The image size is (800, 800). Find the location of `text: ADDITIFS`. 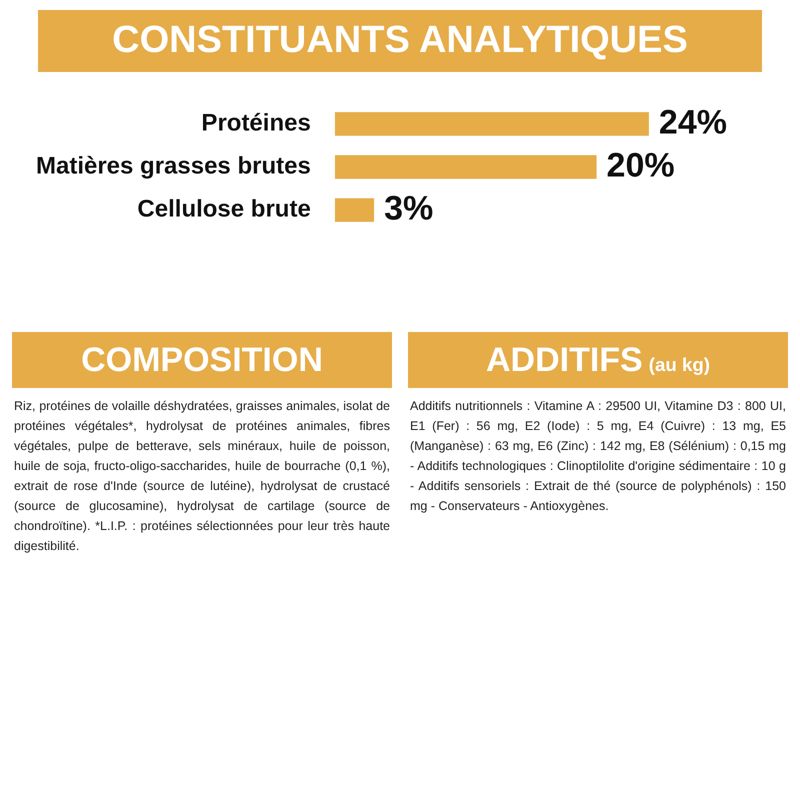

text: ADDITIFS is located at coordinates (564, 359).